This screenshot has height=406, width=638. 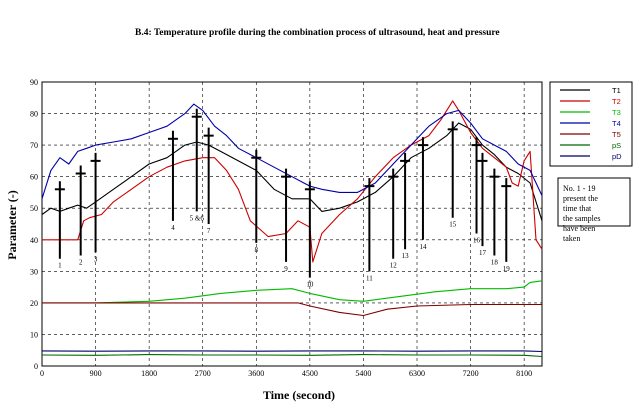 What do you see at coordinates (36, 366) in the screenshot?
I see `y-tick-label: 0` at bounding box center [36, 366].